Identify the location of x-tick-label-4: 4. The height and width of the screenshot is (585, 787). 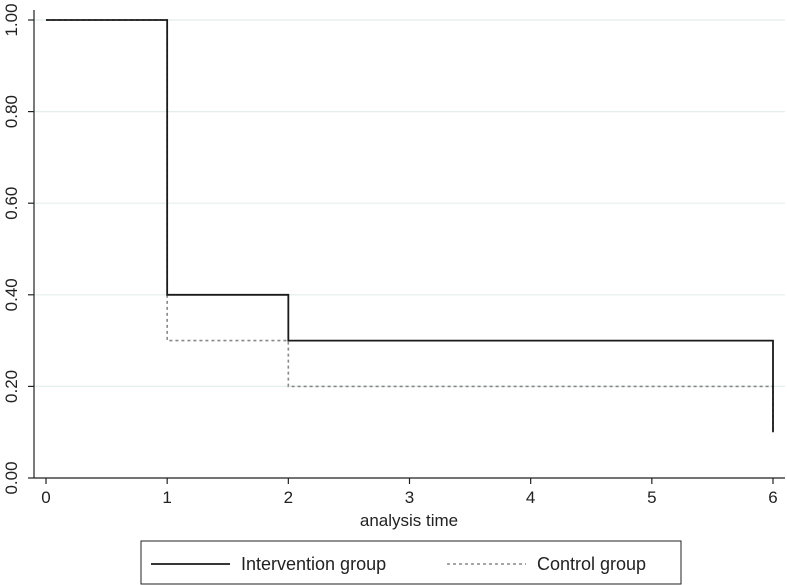
(530, 497).